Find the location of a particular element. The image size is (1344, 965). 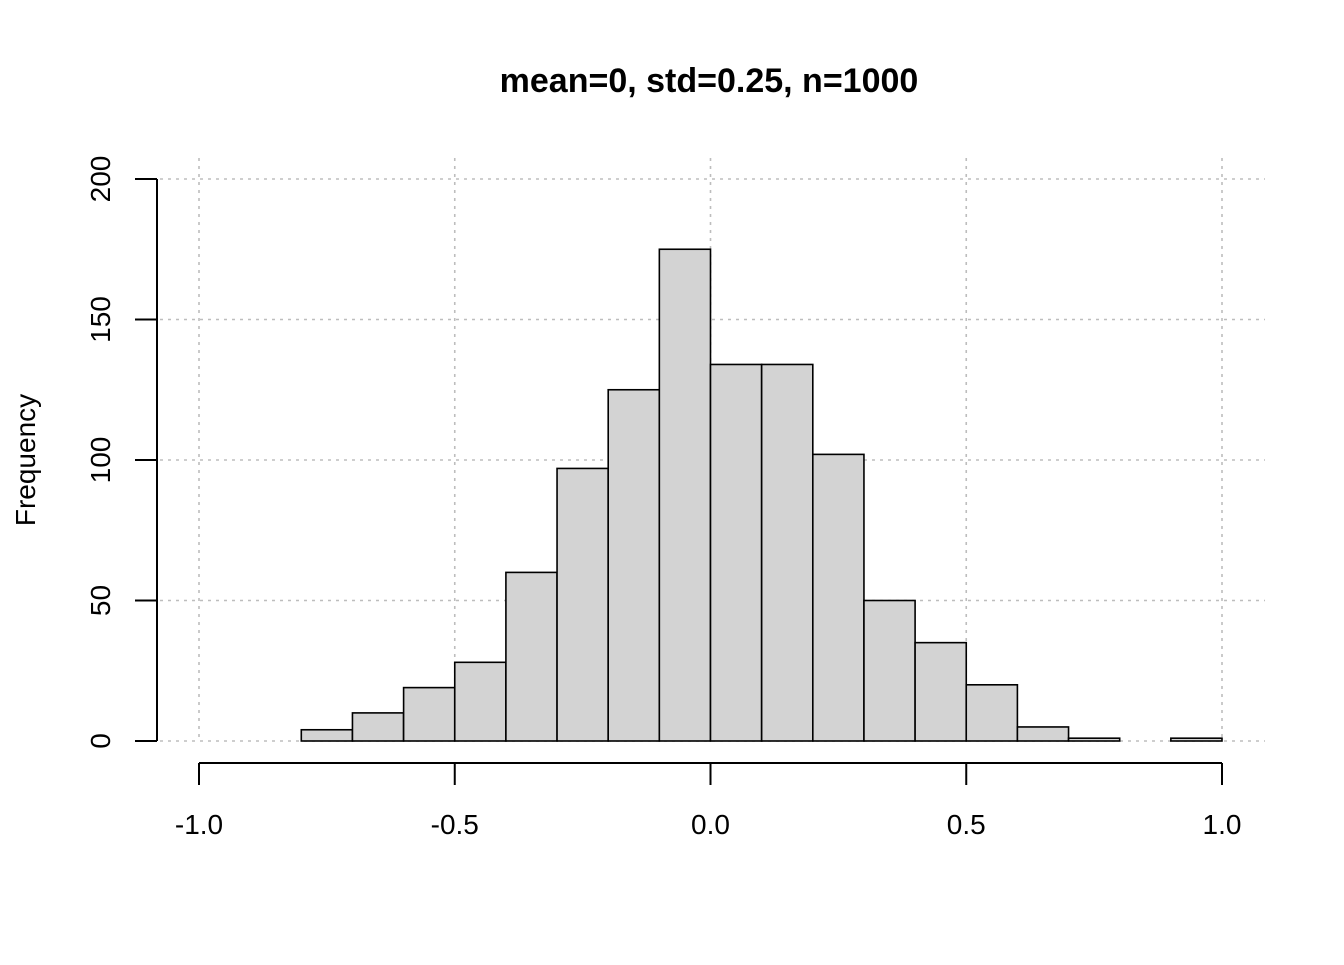

x-tick-label: -0.5 is located at coordinates (455, 824).